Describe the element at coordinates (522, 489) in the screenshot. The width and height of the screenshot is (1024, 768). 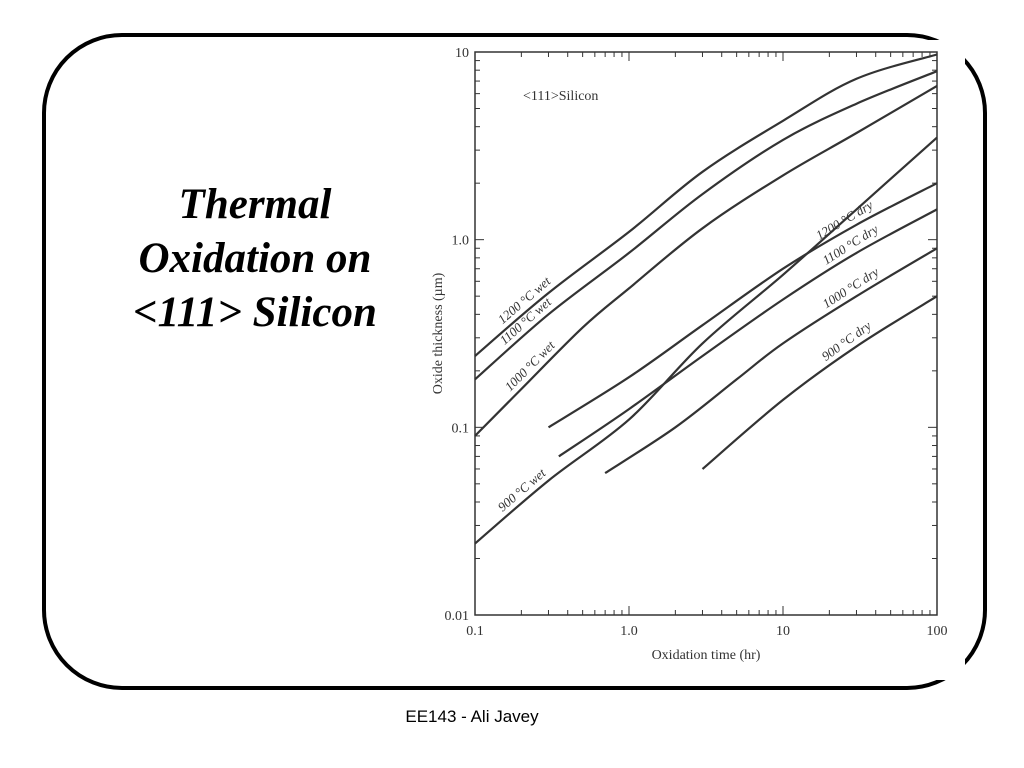
I see `series-label-900-c-wet: 900 °C wet` at that location.